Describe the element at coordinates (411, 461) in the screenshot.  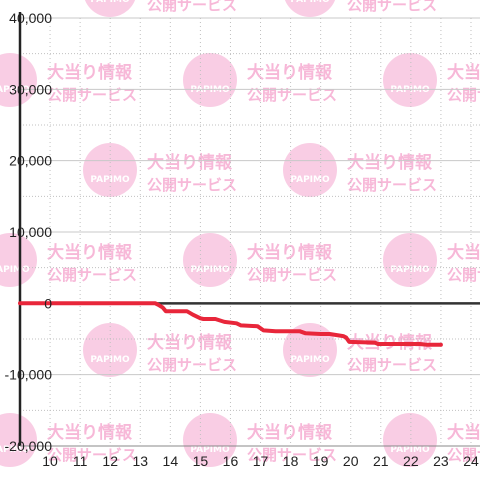
I see `x-tick-label: 22` at that location.